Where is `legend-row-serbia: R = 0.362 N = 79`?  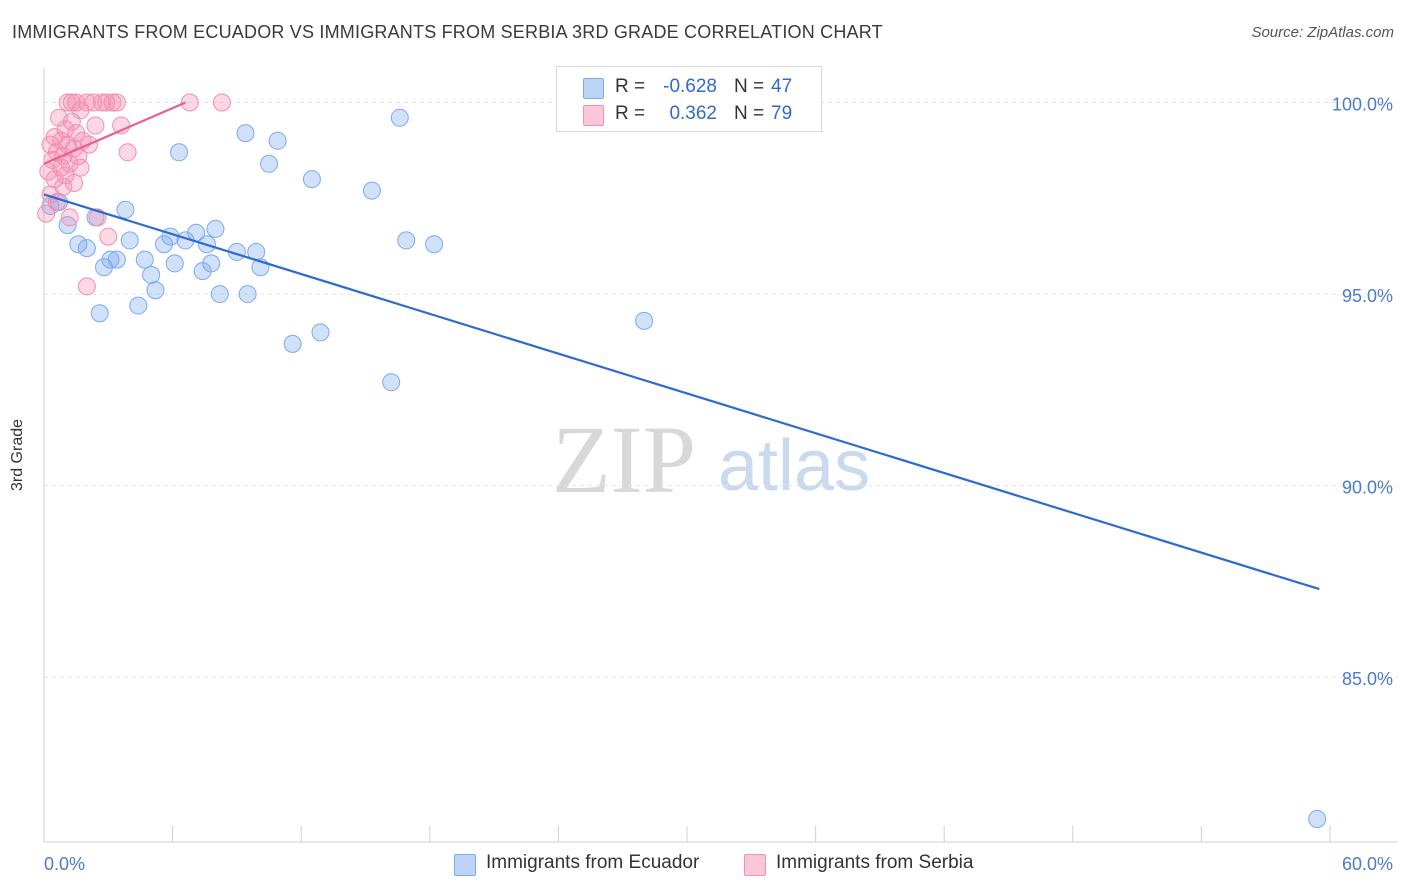 legend-row-serbia: R = 0.362 N = 79 is located at coordinates (689, 114).